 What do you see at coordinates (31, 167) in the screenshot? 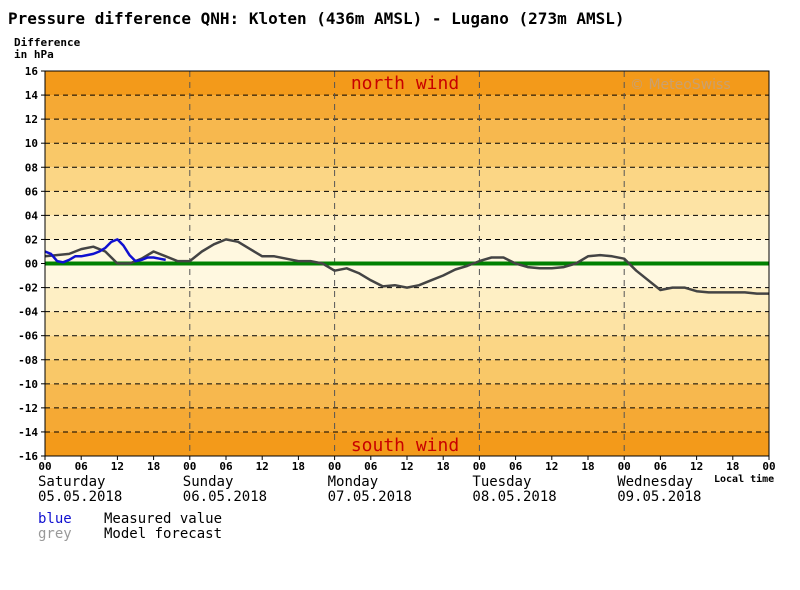
I see `y-tick-label: 08` at bounding box center [31, 167].